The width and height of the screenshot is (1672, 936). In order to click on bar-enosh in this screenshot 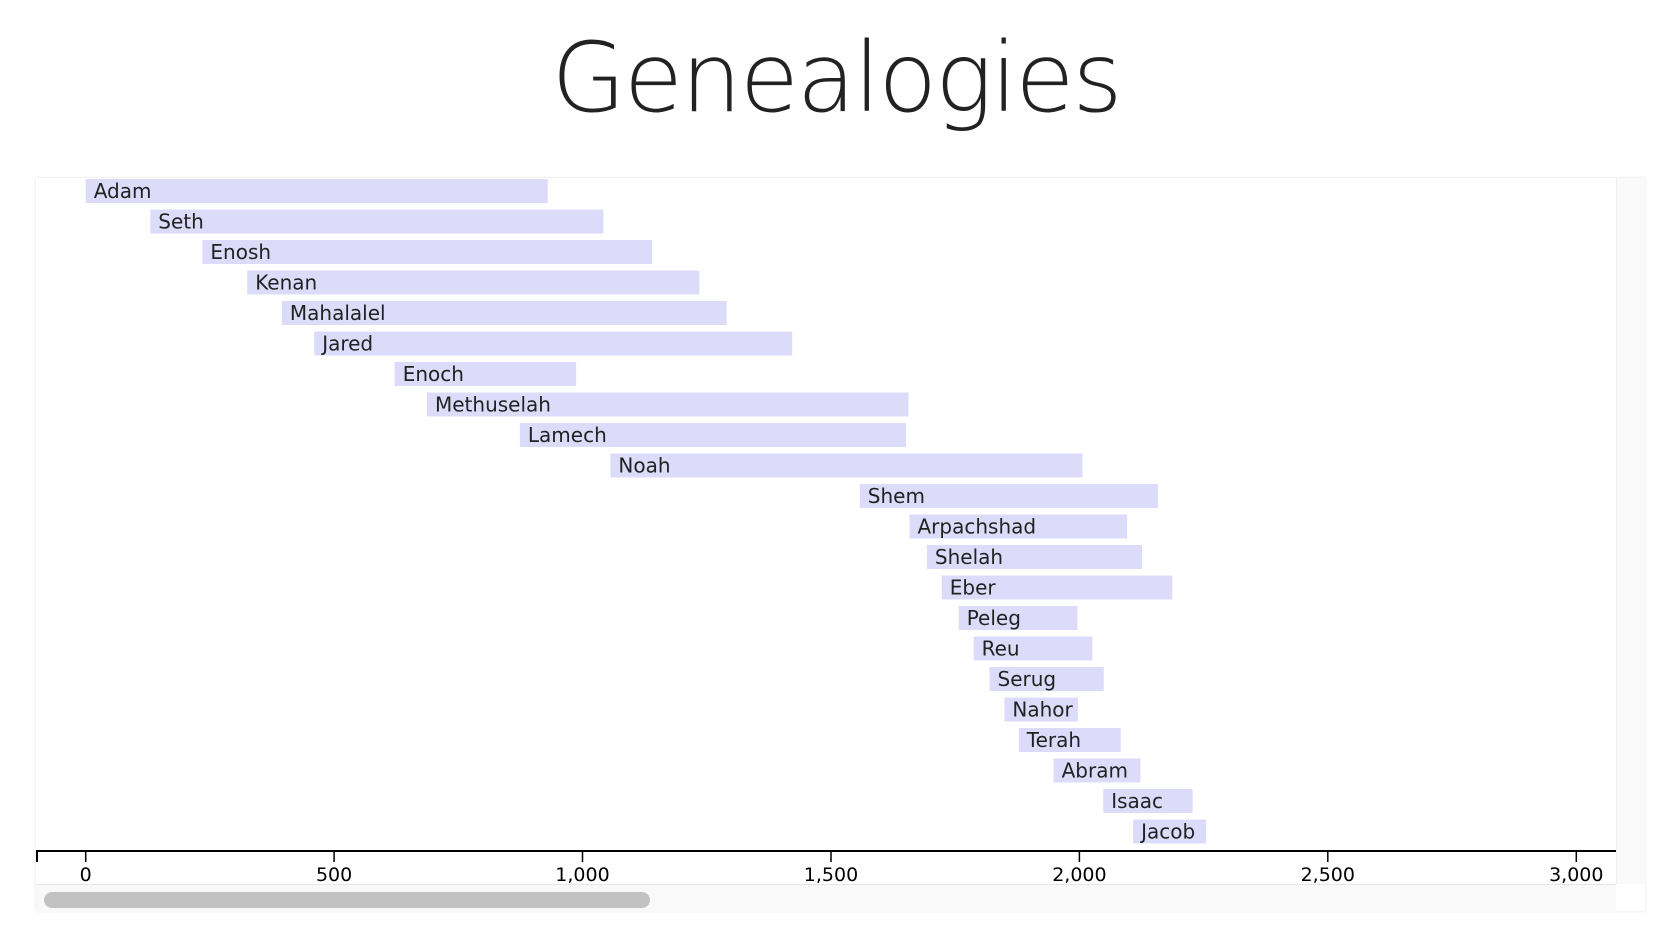, I will do `click(427, 252)`.